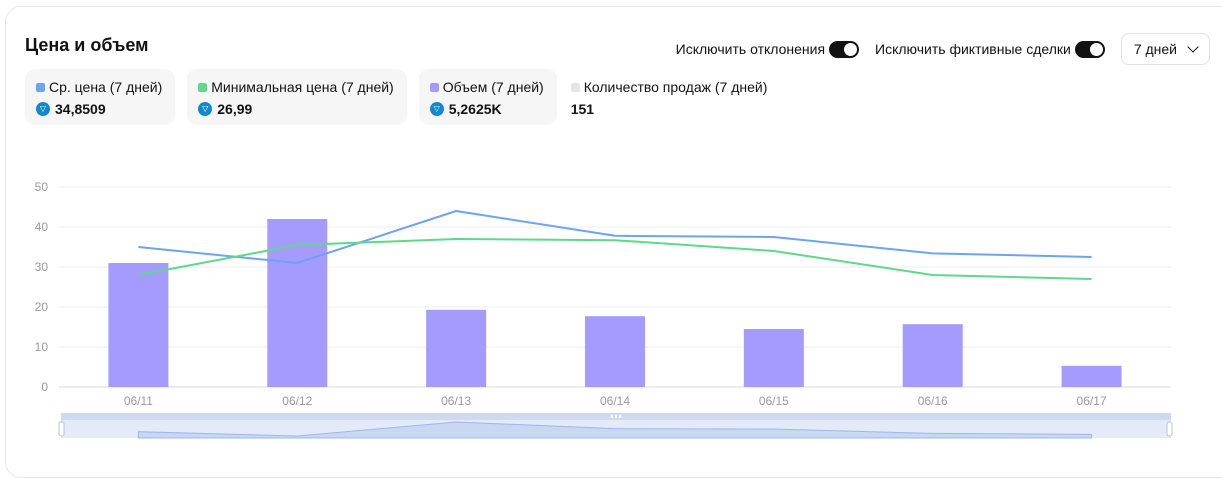  What do you see at coordinates (933, 401) in the screenshot?
I see `x-tick-label: 06/16` at bounding box center [933, 401].